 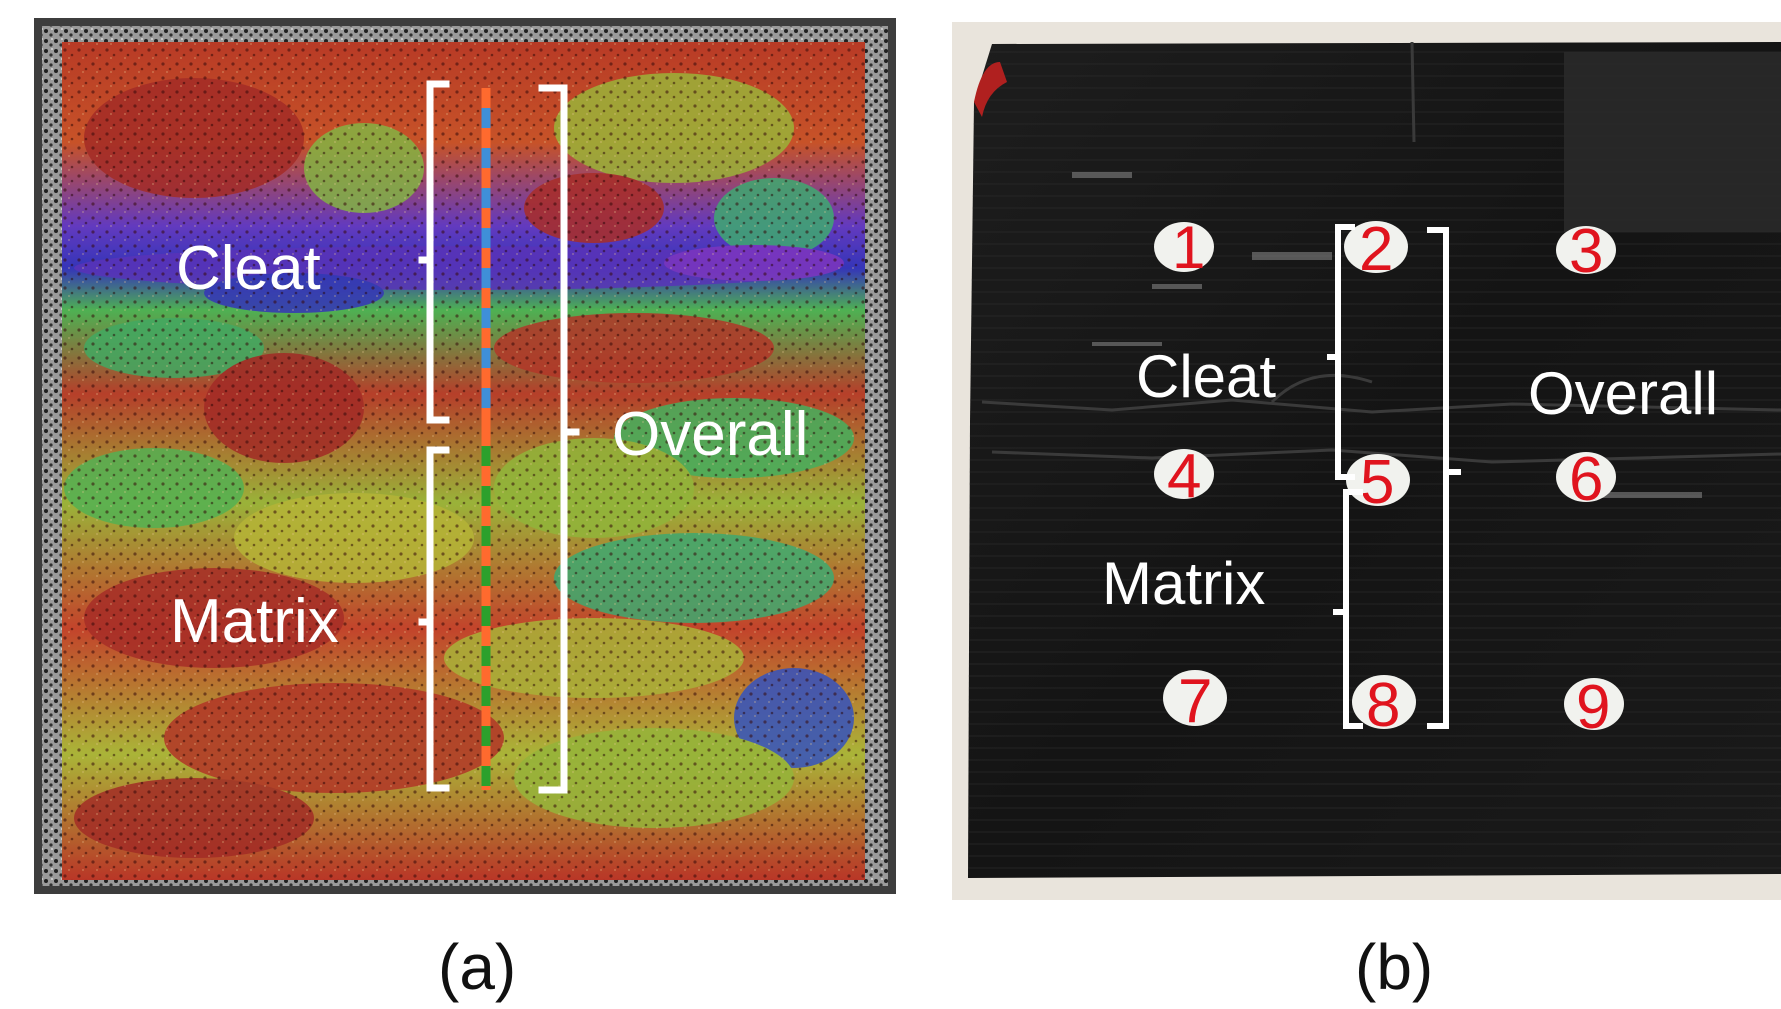 What do you see at coordinates (499, 437) in the screenshot?
I see `bracket-group` at bounding box center [499, 437].